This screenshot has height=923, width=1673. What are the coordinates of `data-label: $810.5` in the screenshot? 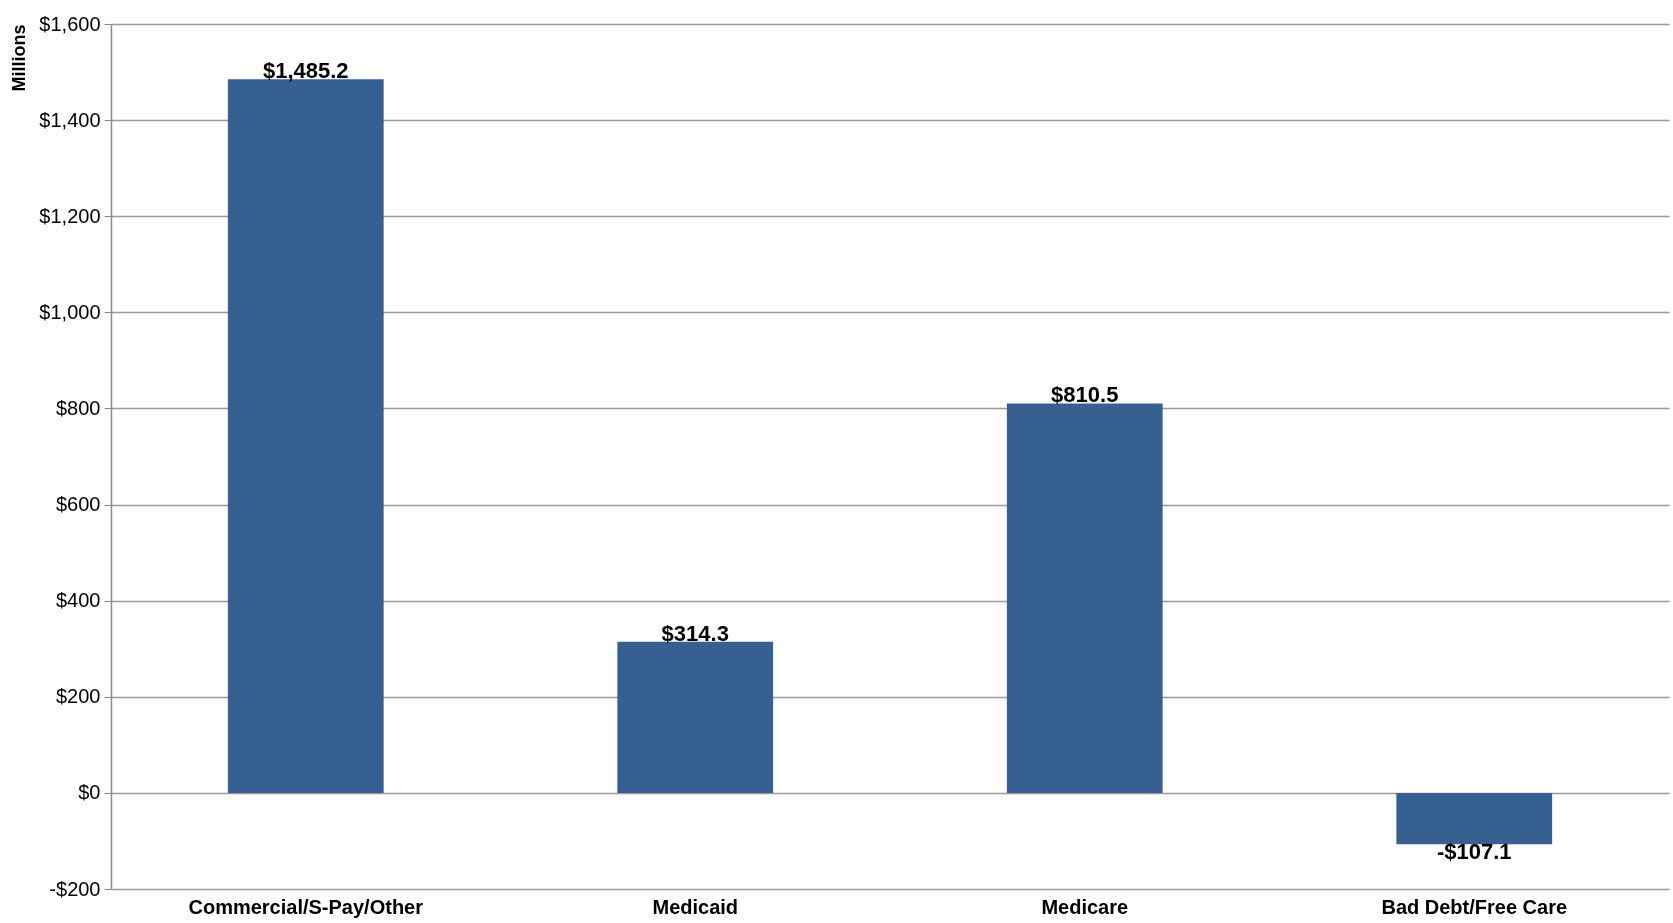 It's located at (1085, 395).